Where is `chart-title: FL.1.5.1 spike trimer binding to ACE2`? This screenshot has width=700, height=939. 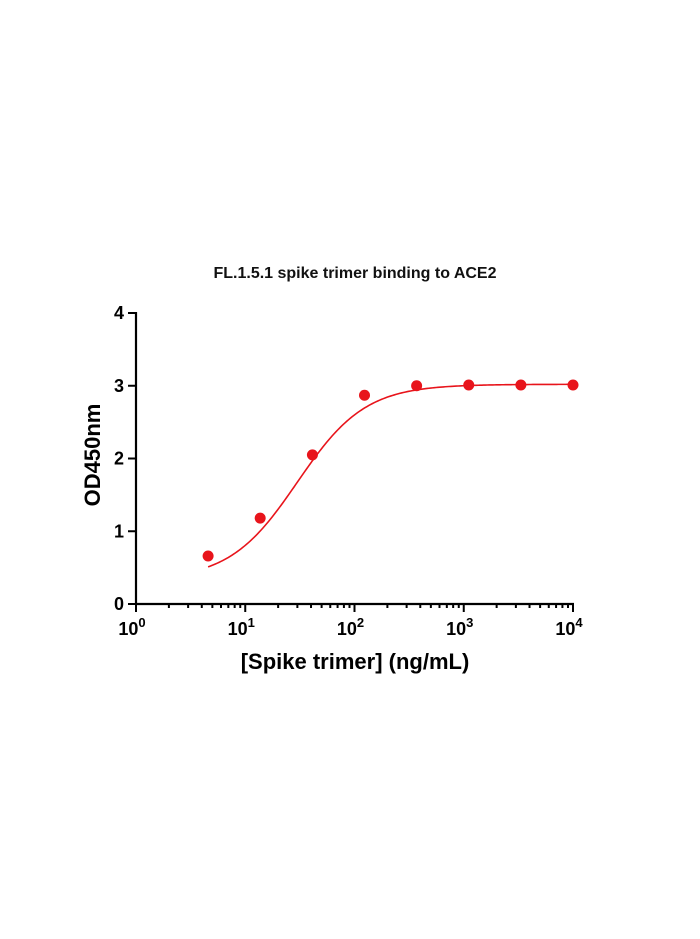
chart-title: FL.1.5.1 spike trimer binding to ACE2 is located at coordinates (354, 273).